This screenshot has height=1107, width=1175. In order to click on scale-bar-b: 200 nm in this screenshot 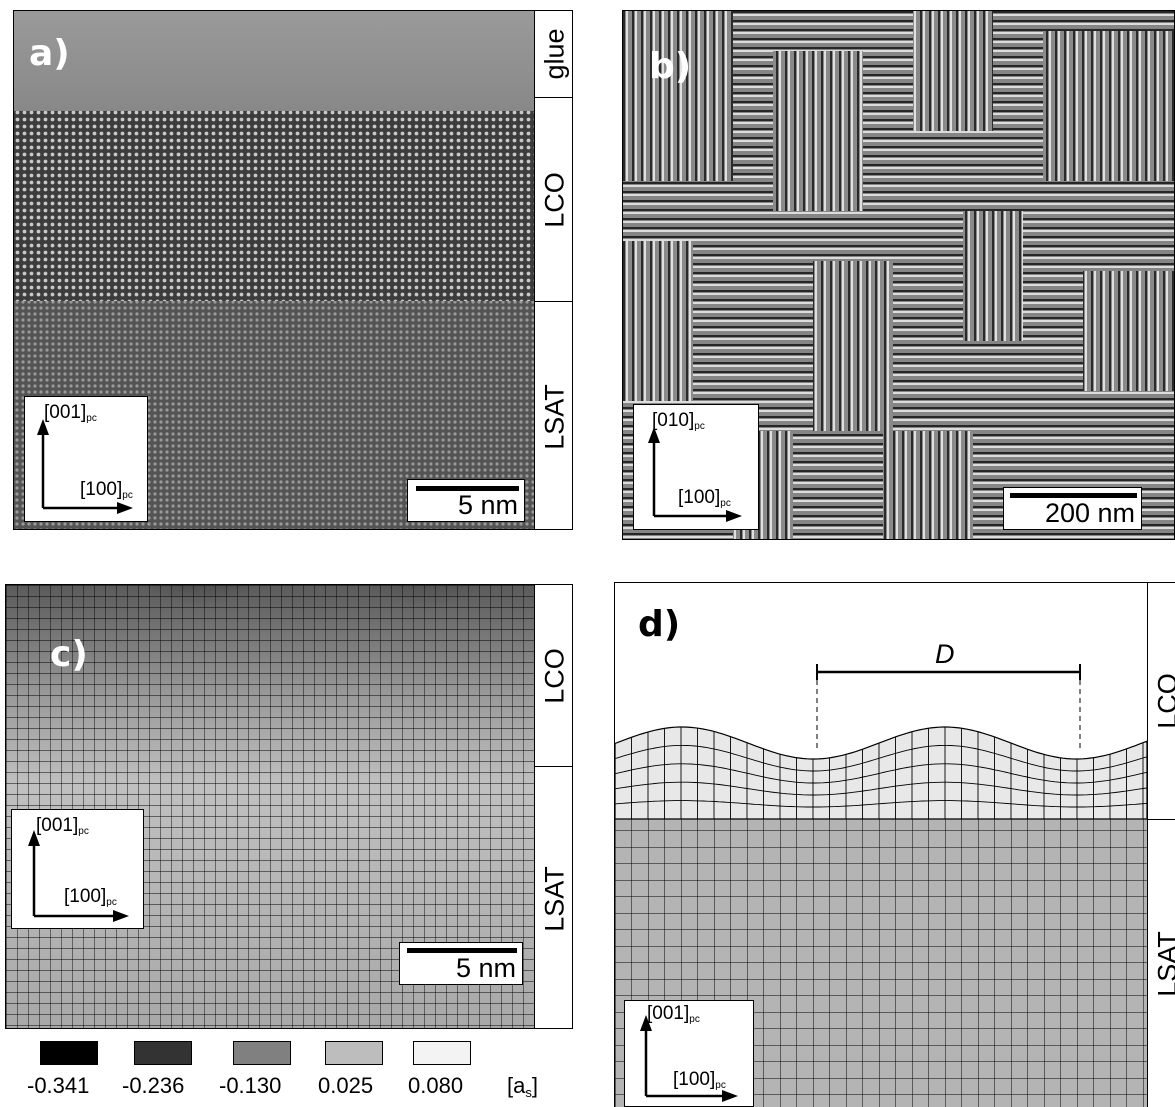, I will do `click(1072, 508)`.